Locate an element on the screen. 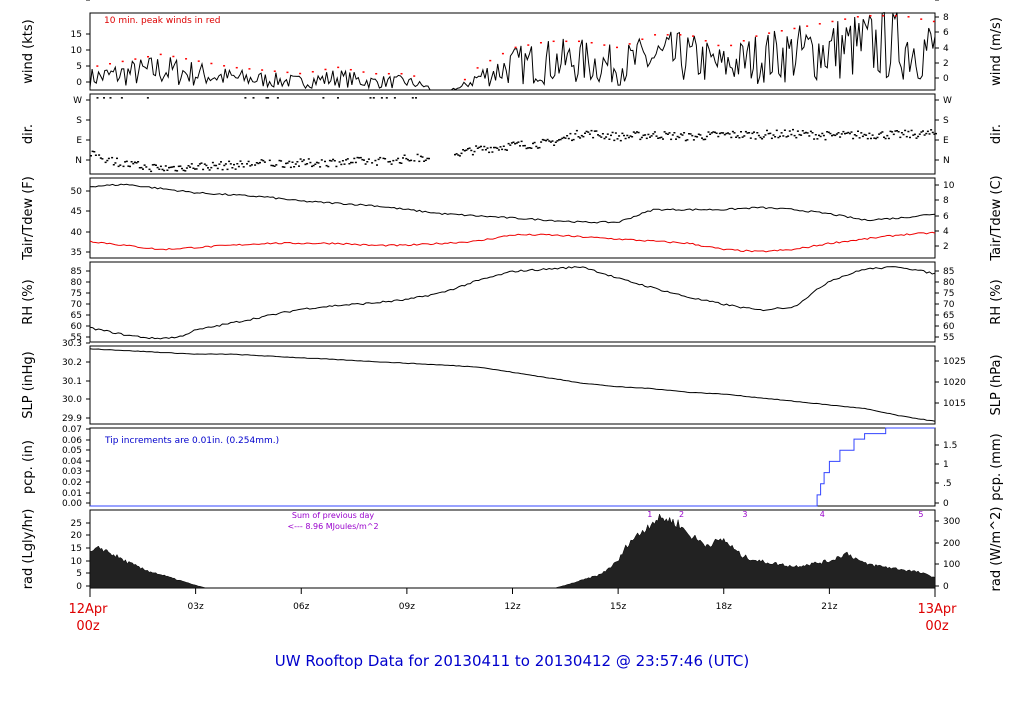 This screenshot has width=1024, height=704. radiation-area is located at coordinates (512, 551).